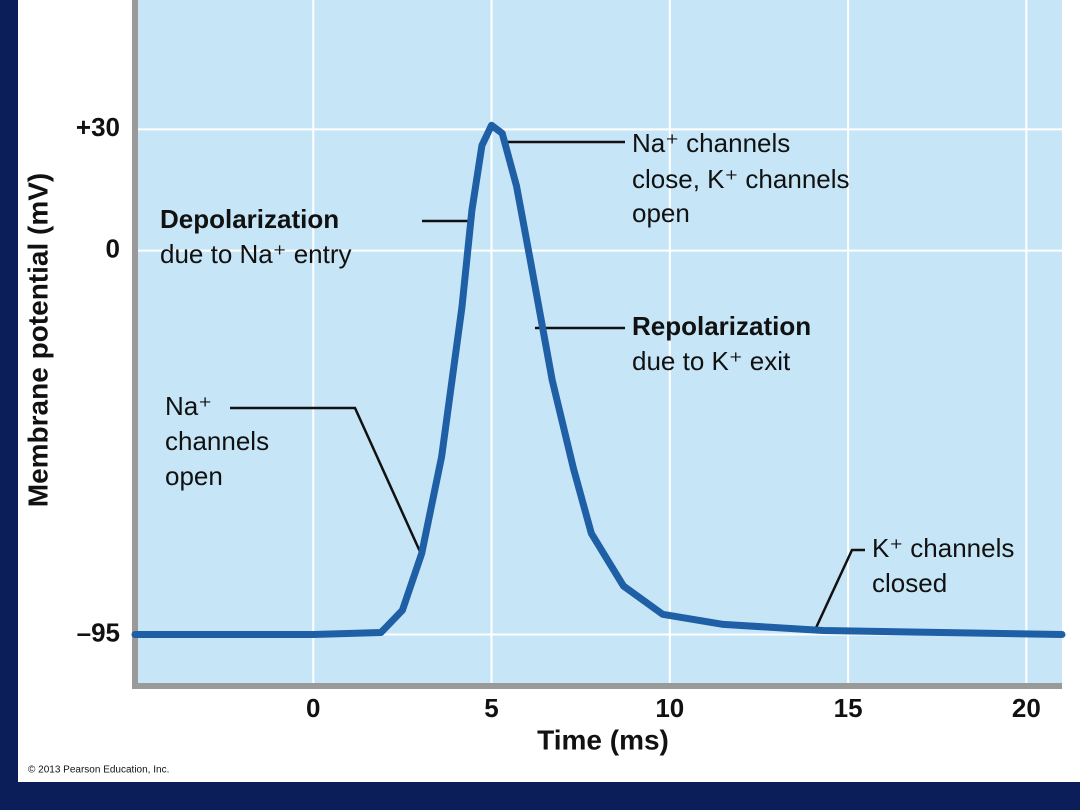 Image resolution: width=1080 pixels, height=810 pixels. Describe the element at coordinates (711, 361) in the screenshot. I see `annotation: due to K⁺ exit` at that location.